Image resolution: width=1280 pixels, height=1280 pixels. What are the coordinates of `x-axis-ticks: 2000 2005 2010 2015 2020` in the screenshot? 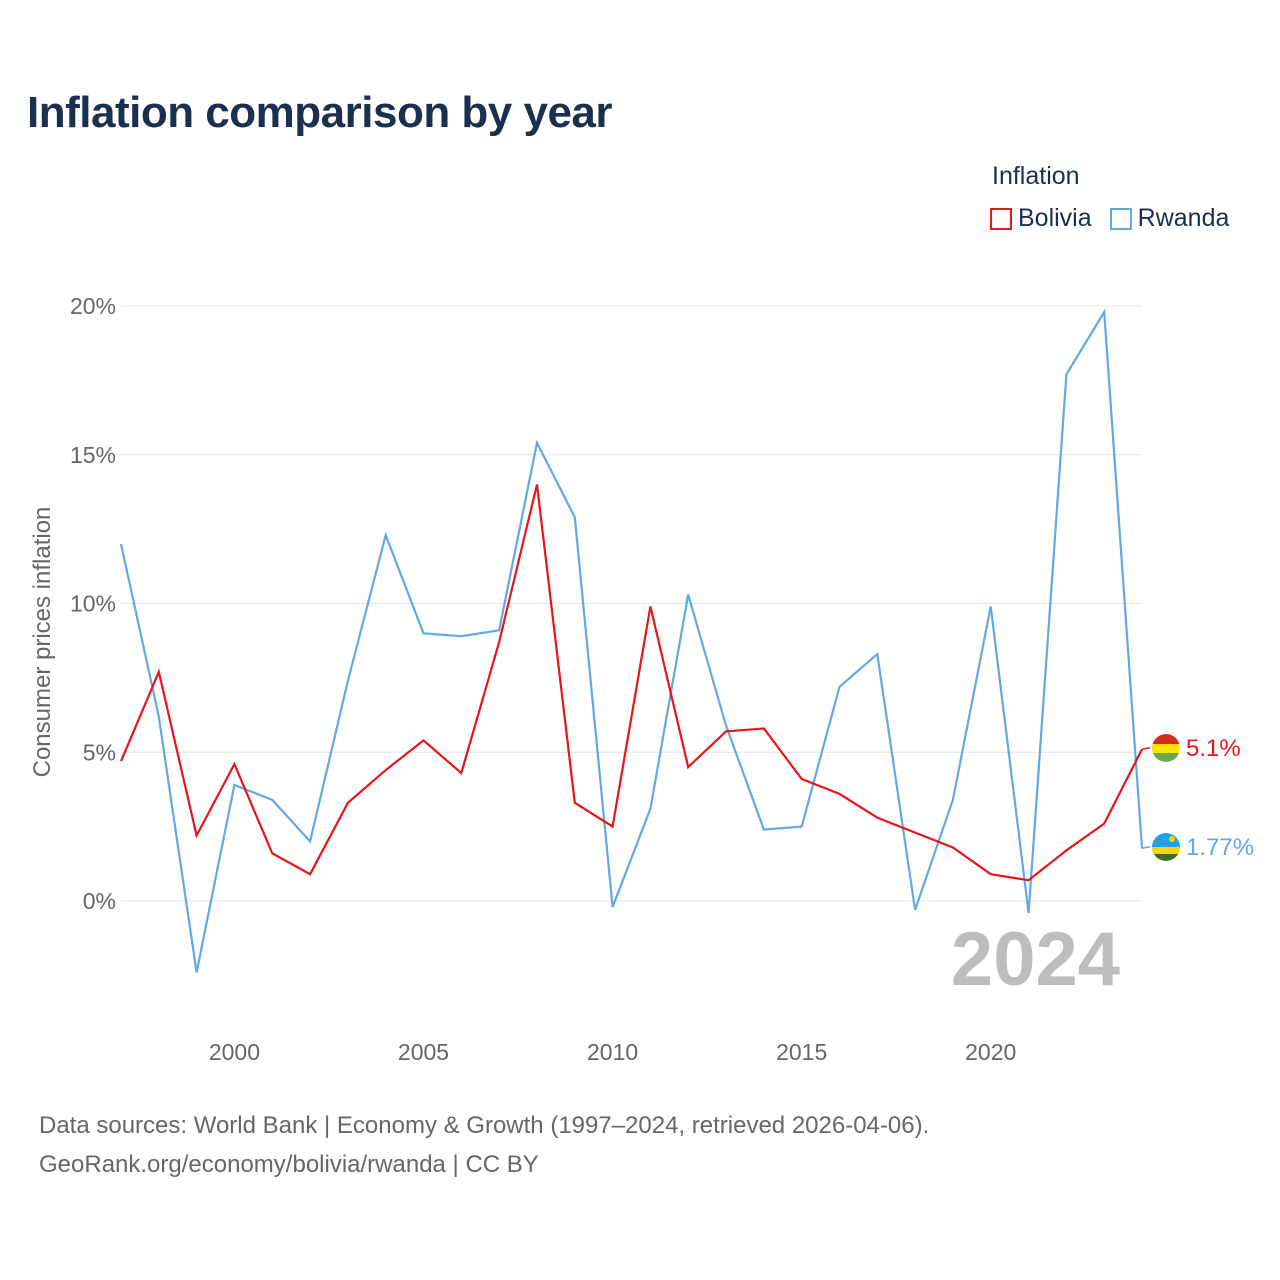 It's located at (612, 1052).